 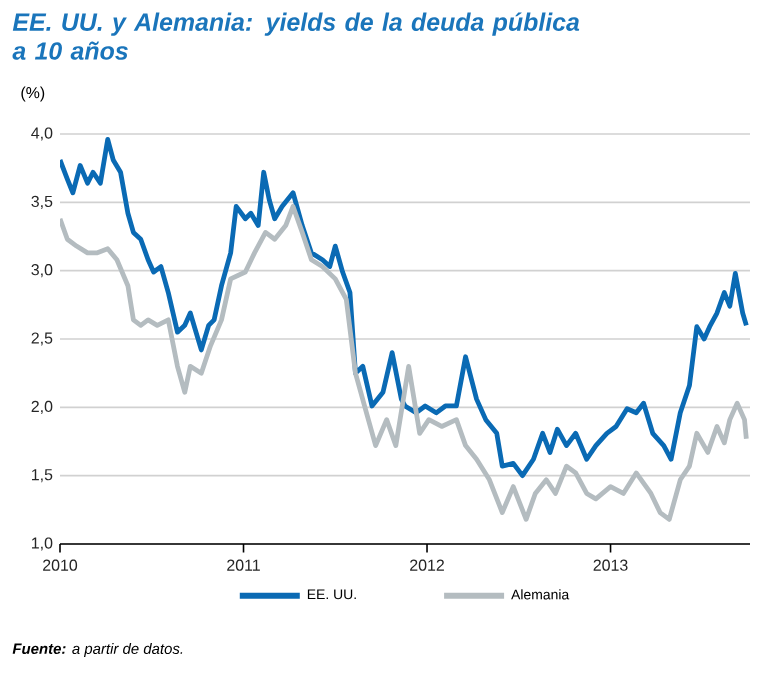 What do you see at coordinates (296, 36) in the screenshot?
I see `chart-title: EE. UU. y Alemania: yields de la deuda pública a 10 años` at bounding box center [296, 36].